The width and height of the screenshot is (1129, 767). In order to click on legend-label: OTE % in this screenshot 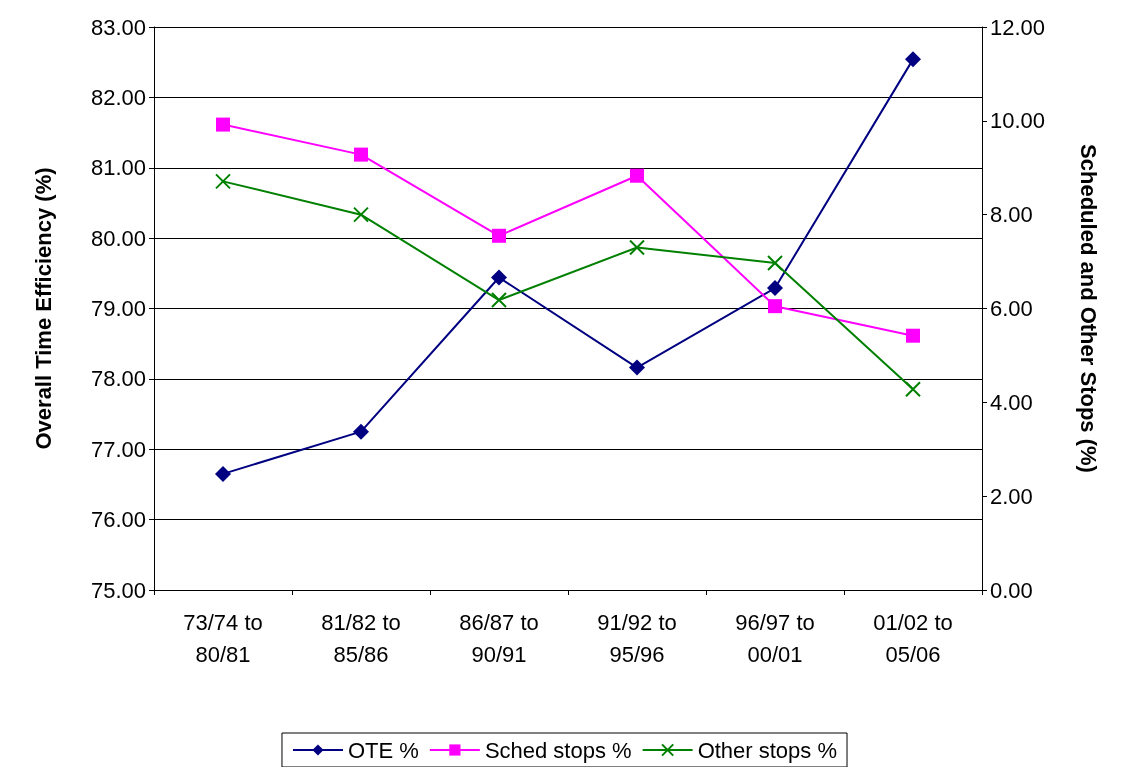, I will do `click(383, 750)`.